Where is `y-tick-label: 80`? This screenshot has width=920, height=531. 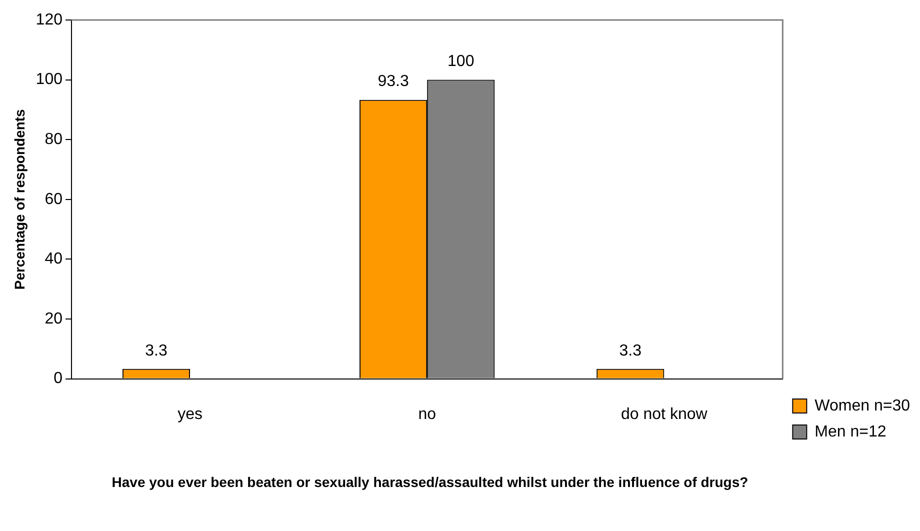 y-tick-label: 80 is located at coordinates (53, 139).